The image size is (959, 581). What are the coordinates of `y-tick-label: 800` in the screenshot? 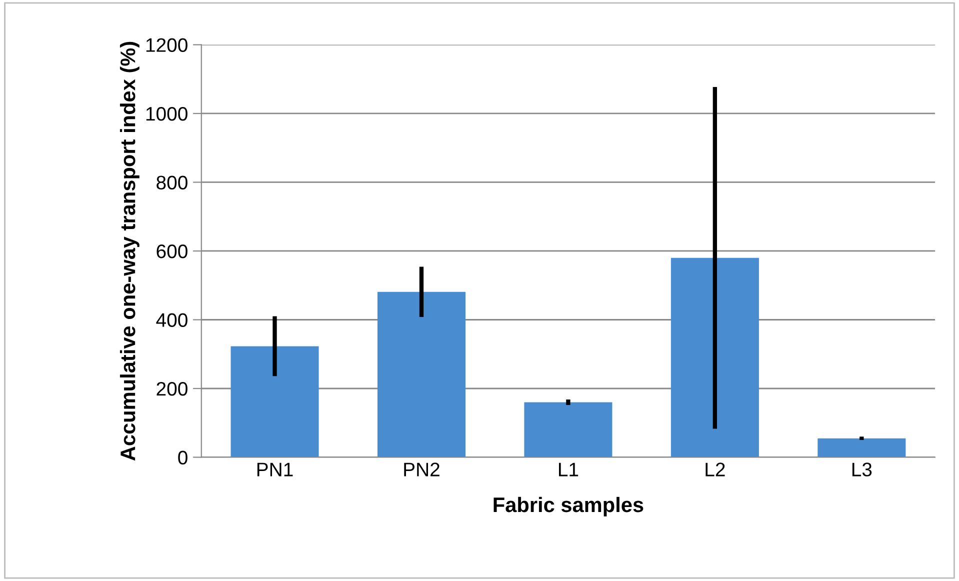 It's located at (172, 183).